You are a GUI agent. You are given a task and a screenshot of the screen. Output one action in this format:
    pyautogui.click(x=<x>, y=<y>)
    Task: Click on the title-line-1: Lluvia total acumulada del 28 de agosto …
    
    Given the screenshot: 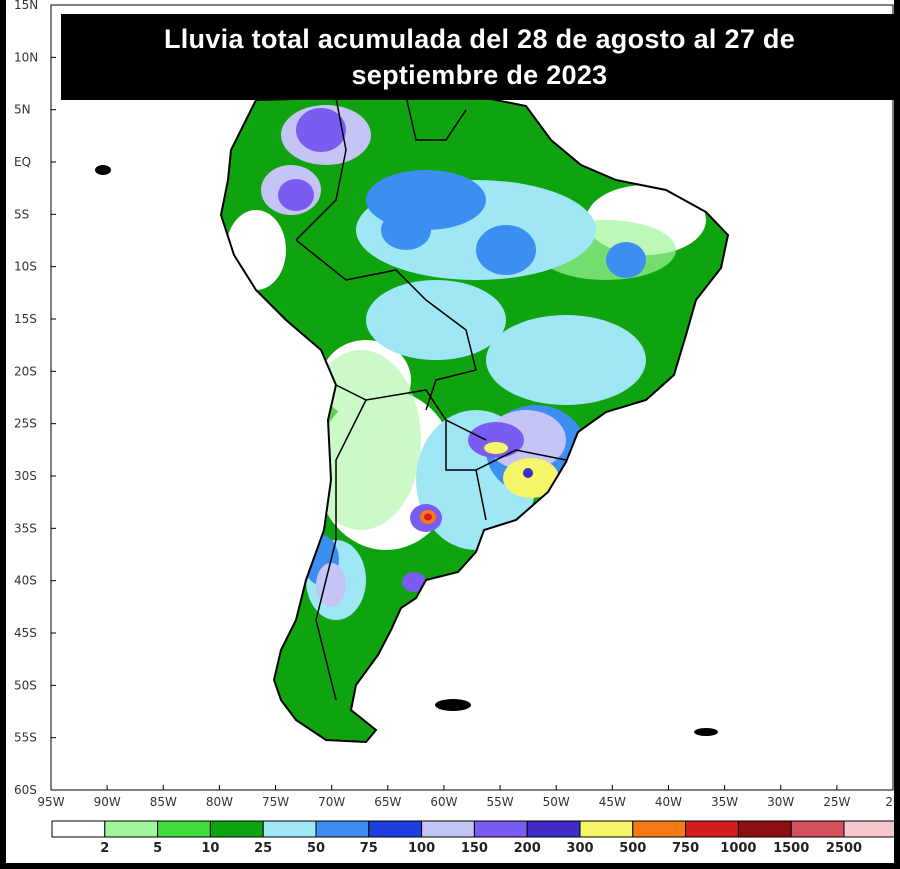 What is the action you would take?
    pyautogui.click(x=479, y=39)
    